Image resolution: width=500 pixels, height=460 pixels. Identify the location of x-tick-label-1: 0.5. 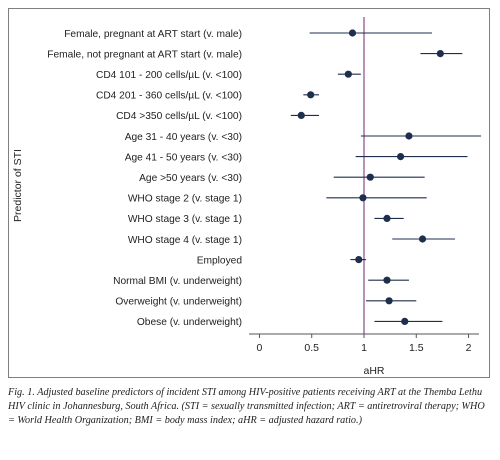
(311, 348).